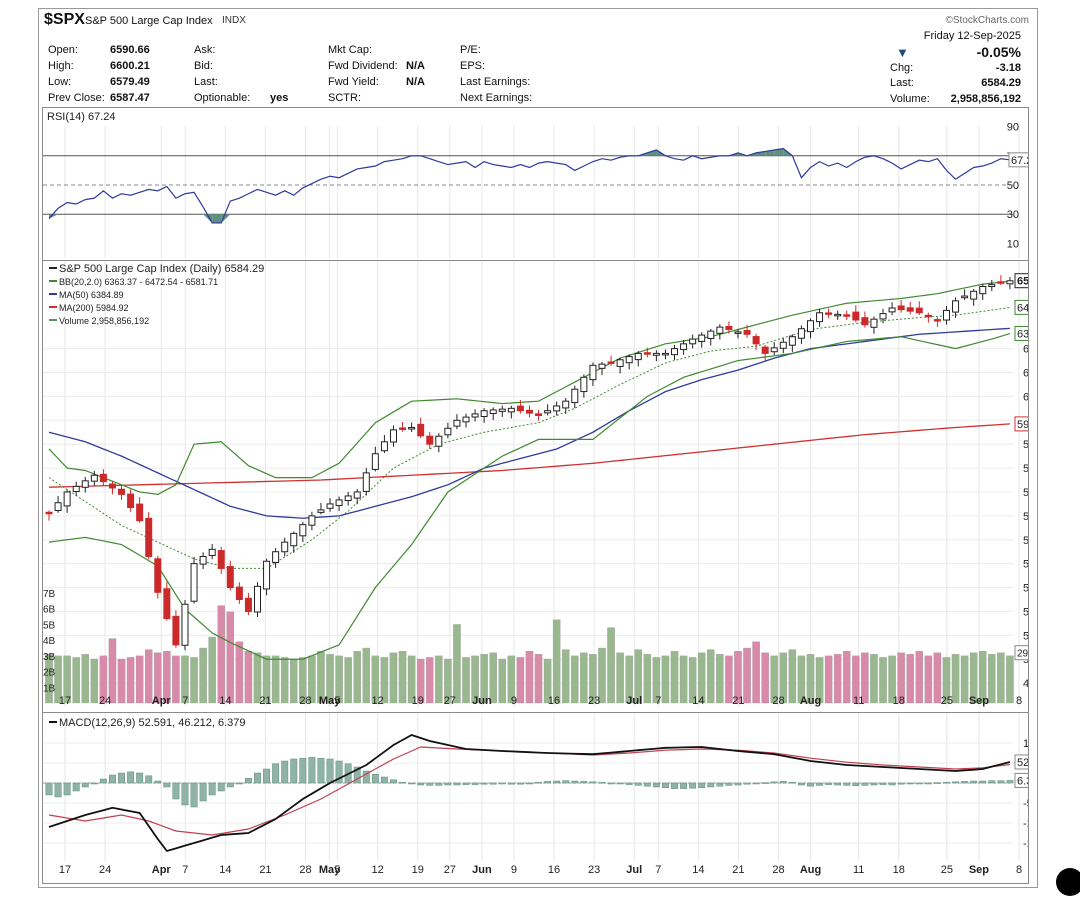 The width and height of the screenshot is (1080, 900). What do you see at coordinates (761, 153) in the screenshot?
I see `rsi-overbought-fill` at bounding box center [761, 153].